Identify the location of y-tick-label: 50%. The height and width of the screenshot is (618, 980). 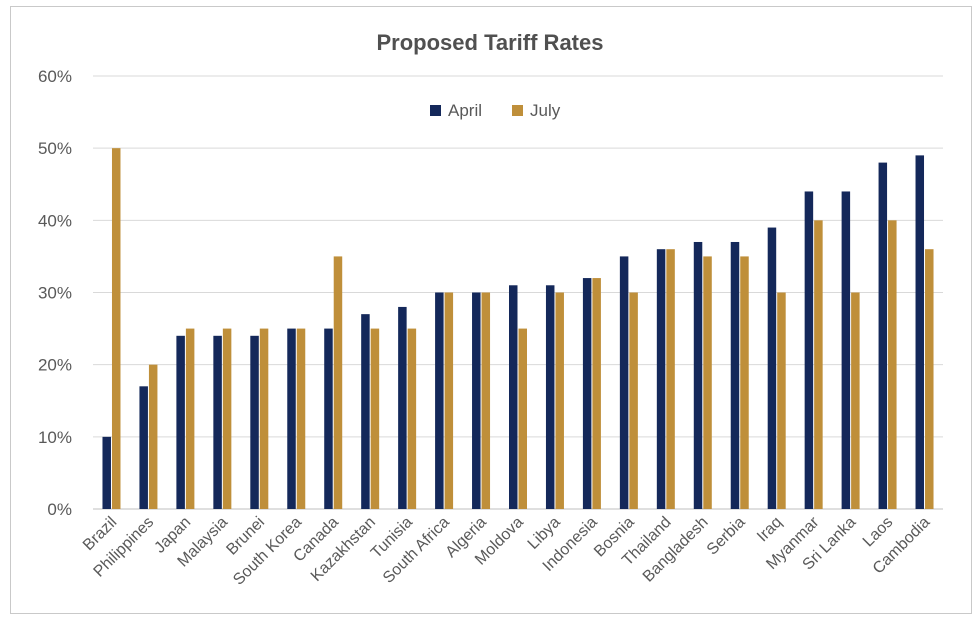
(55, 148).